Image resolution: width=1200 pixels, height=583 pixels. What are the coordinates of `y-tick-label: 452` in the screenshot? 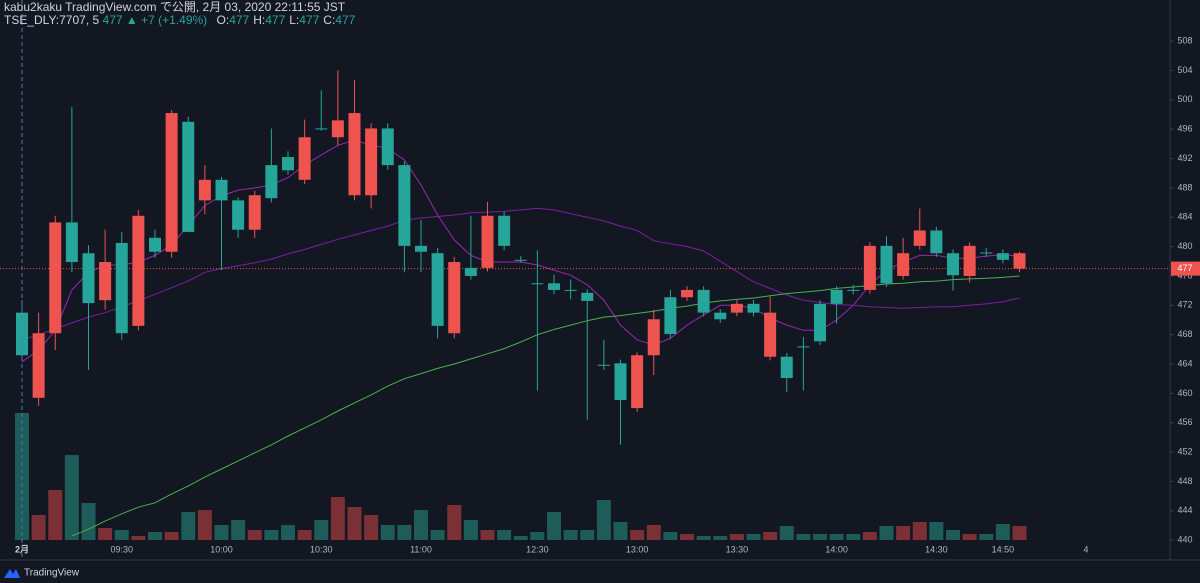 It's located at (1184, 451).